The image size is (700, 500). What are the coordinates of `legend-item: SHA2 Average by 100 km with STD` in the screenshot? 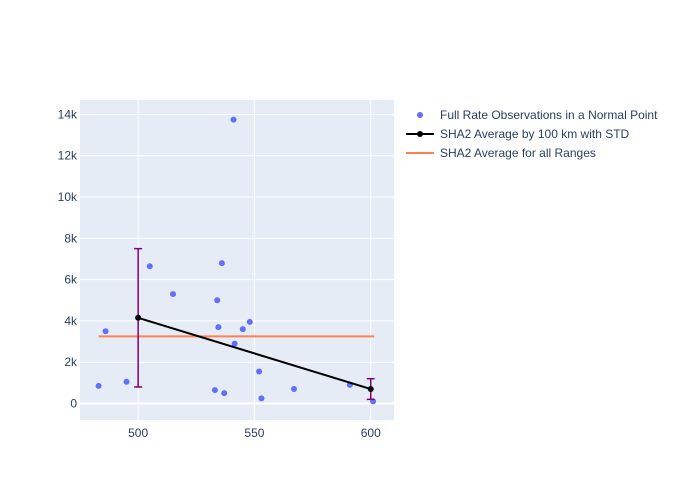 It's located at (518, 134).